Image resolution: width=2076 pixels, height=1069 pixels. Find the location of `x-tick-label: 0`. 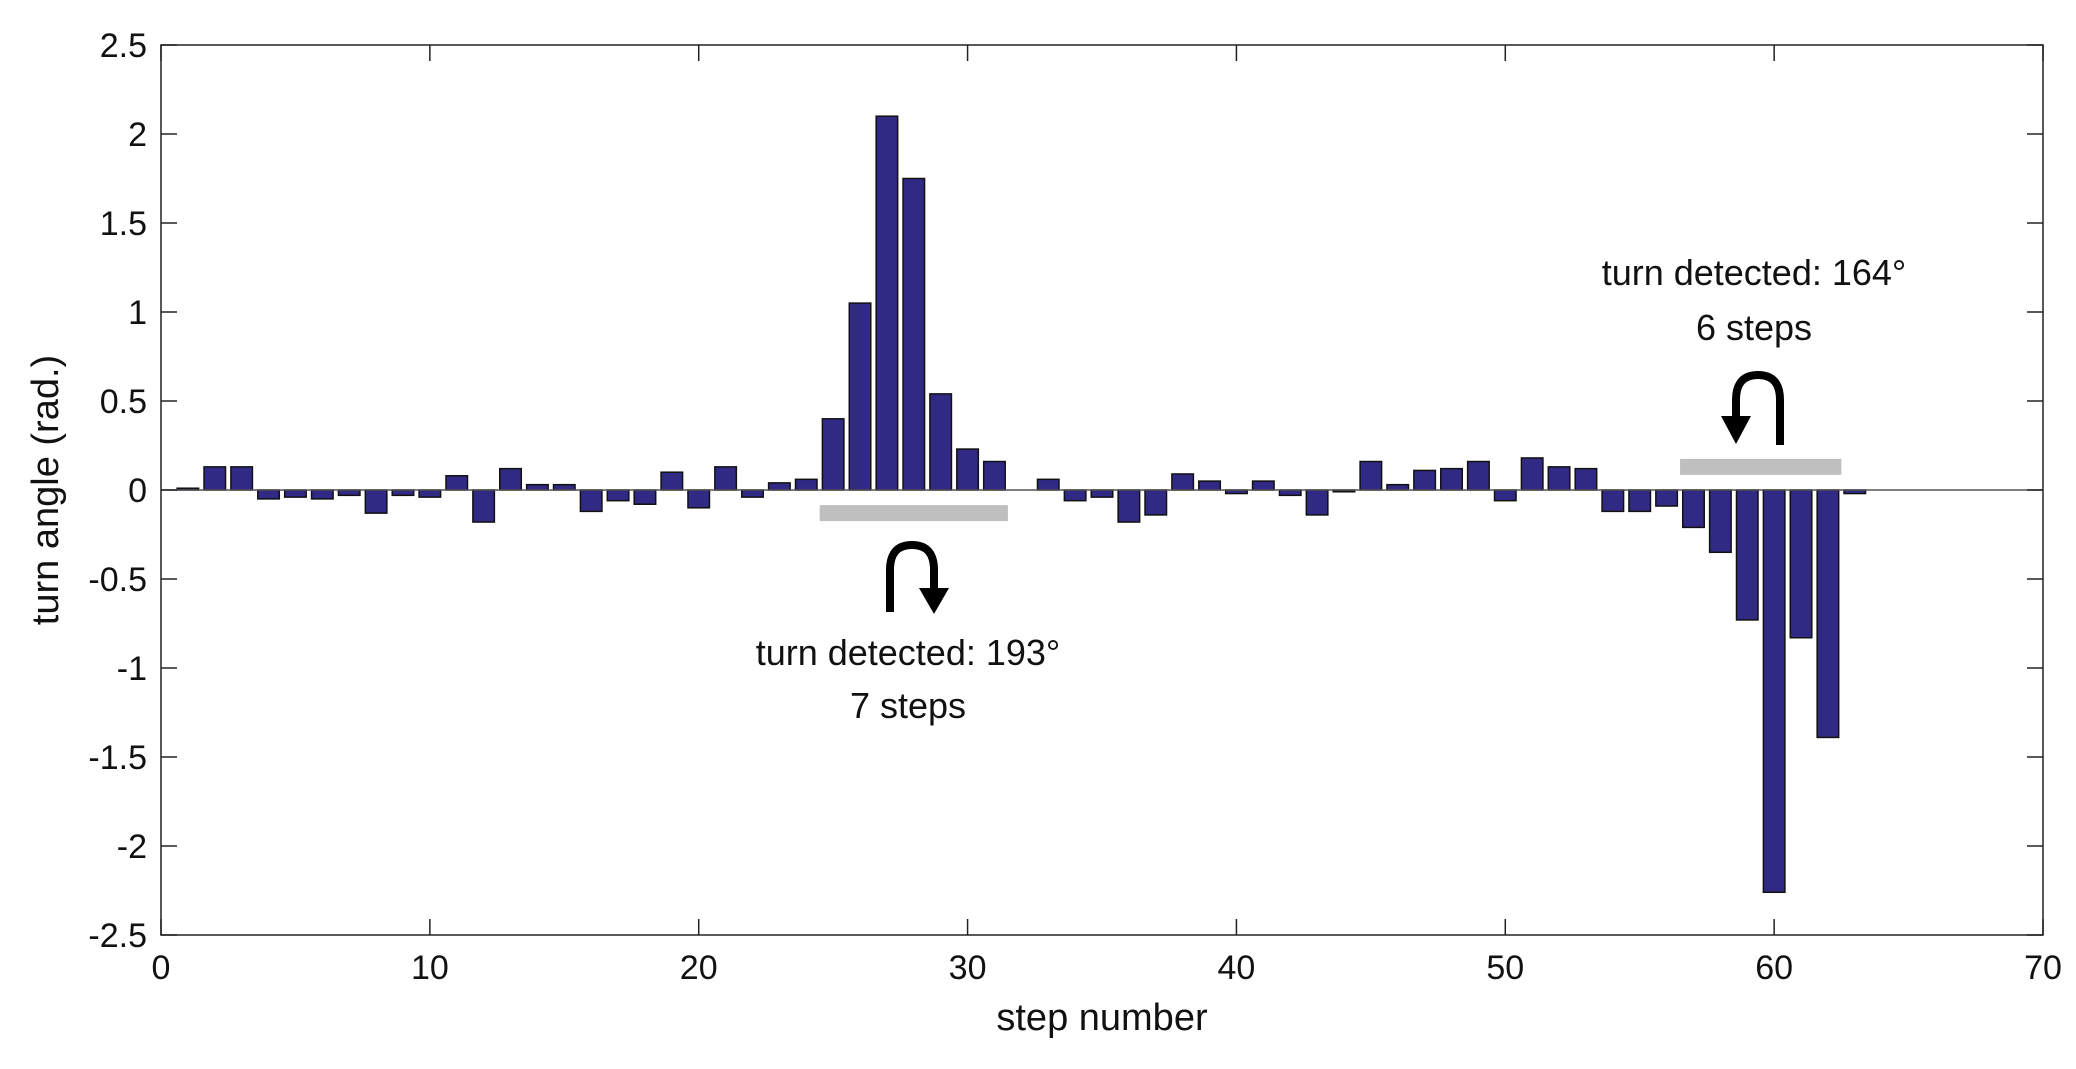

x-tick-label: 0 is located at coordinates (161, 968).